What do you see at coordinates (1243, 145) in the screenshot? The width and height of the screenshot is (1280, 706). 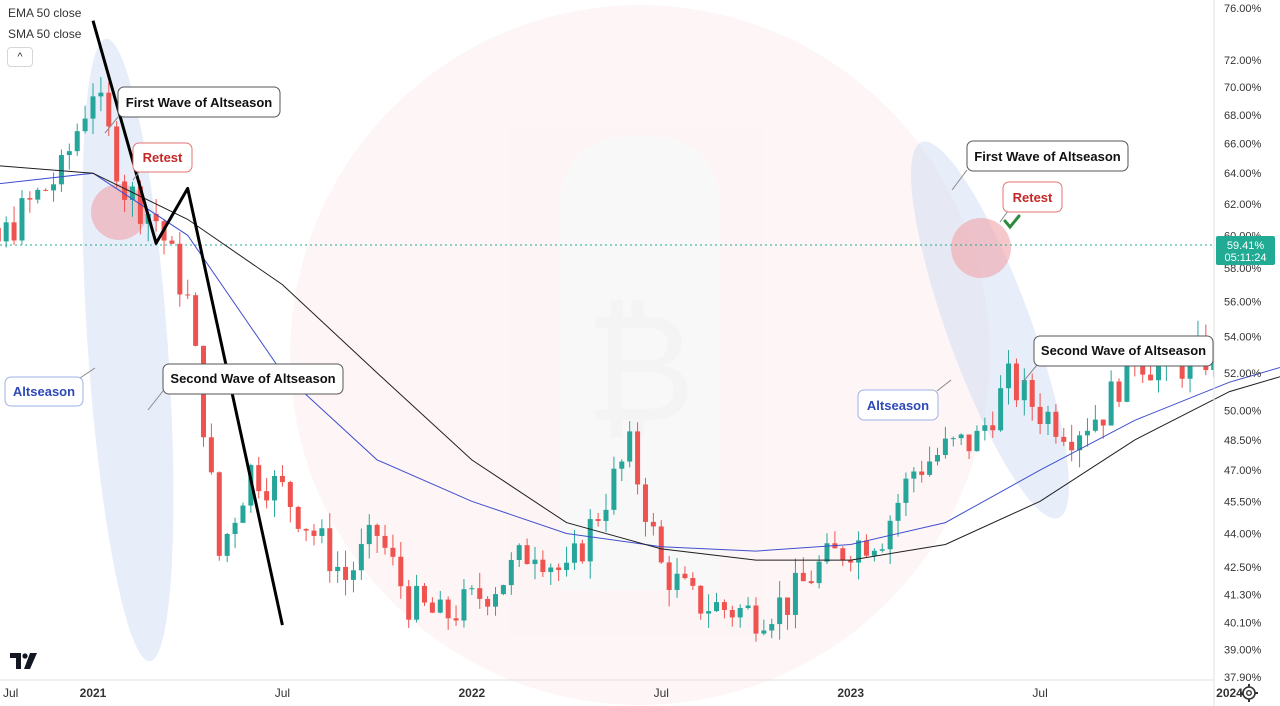 I see `y-tick-label: 66.00%` at bounding box center [1243, 145].